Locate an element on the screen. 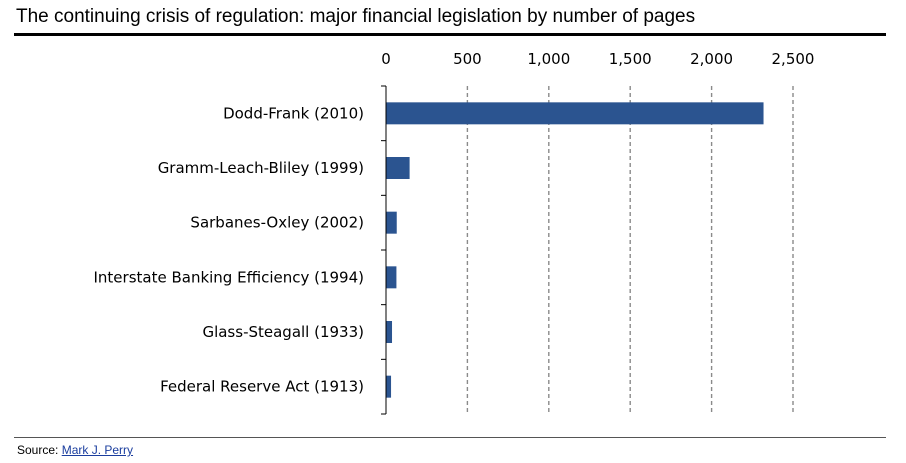 The width and height of the screenshot is (906, 463). tick-label-0: 0 is located at coordinates (386, 59).